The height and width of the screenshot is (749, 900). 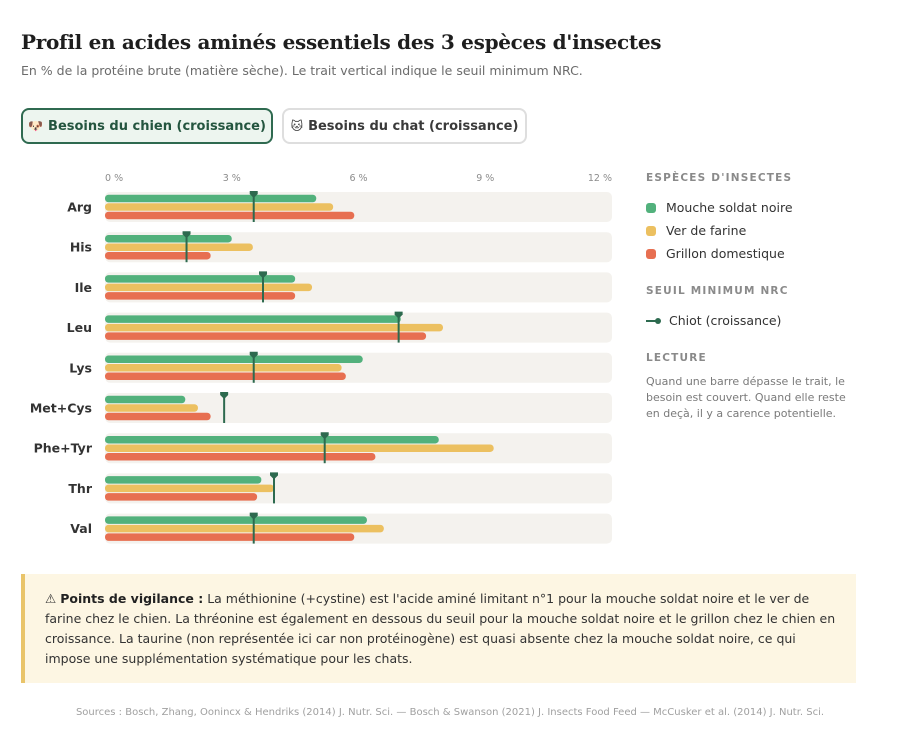 I want to click on category-label: Thr, so click(x=80, y=488).